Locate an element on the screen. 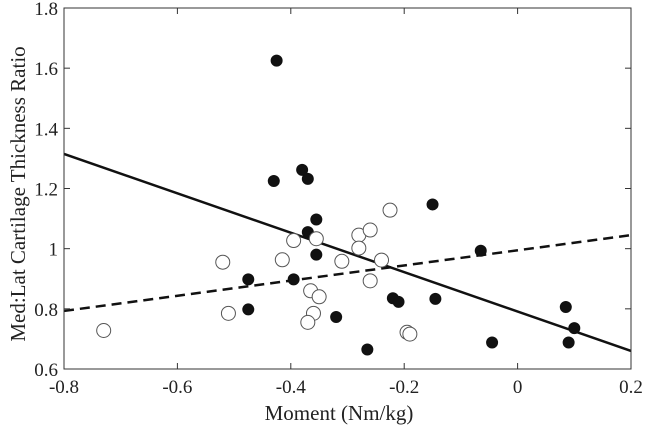 Image resolution: width=650 pixels, height=435 pixels. x-tick-label: -0.8 is located at coordinates (64, 387).